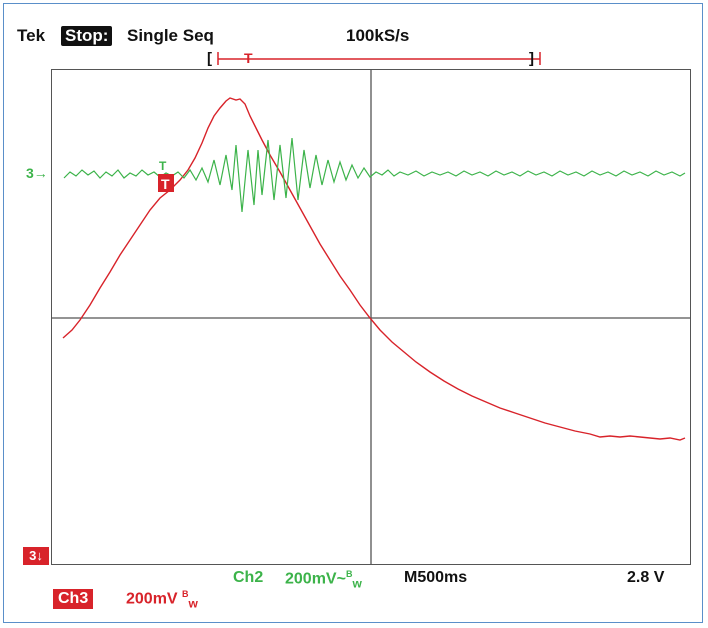  I want to click on brand-label: Tek, so click(31, 35).